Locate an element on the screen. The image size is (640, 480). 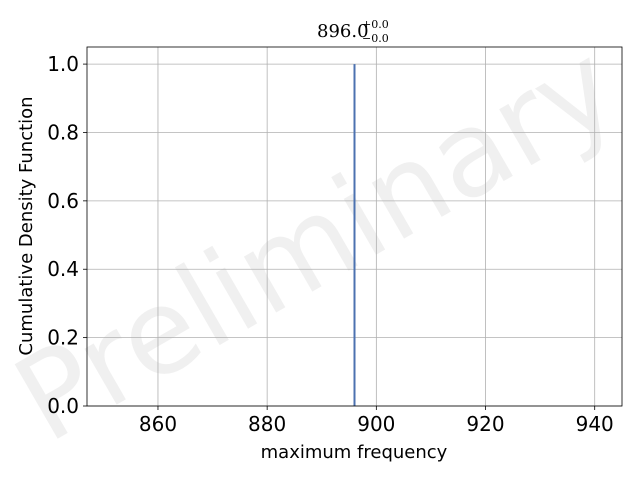
y-tick-label: 0.2 is located at coordinates (63, 338).